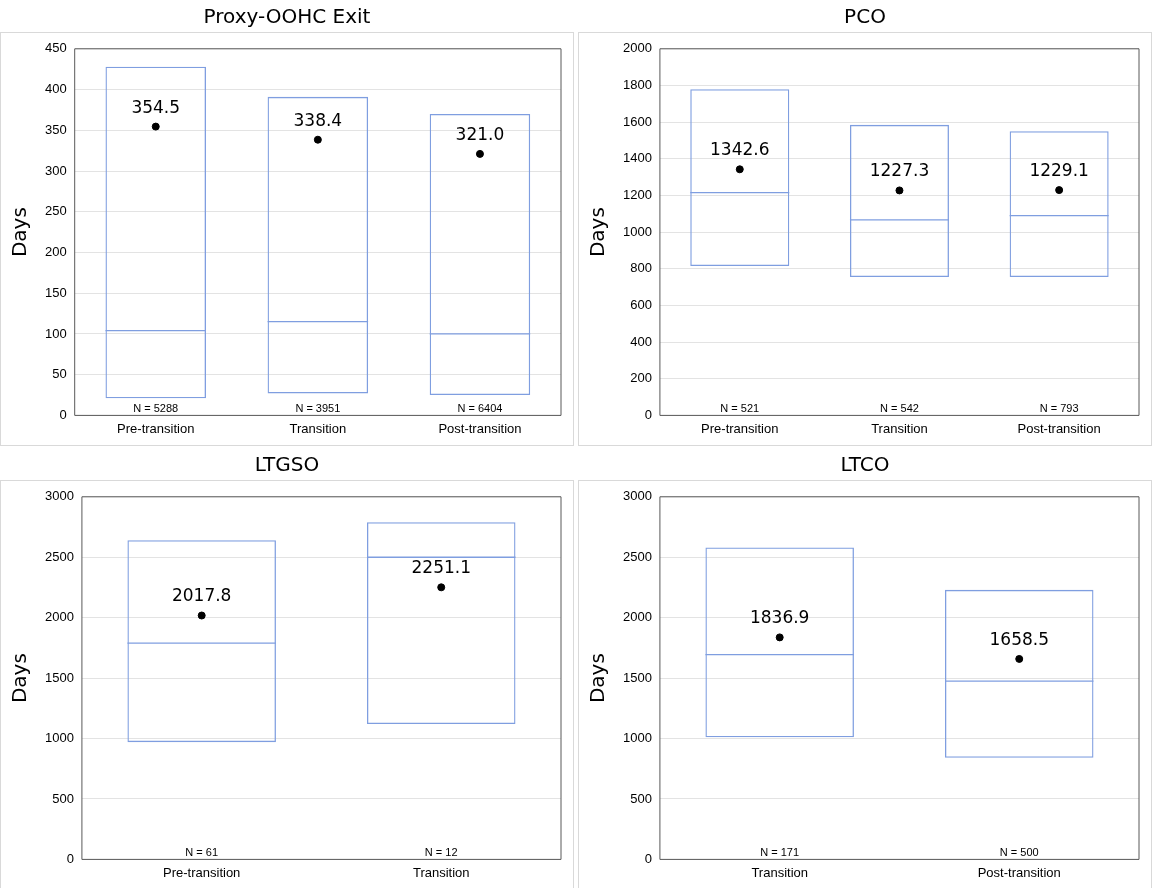  What do you see at coordinates (1059, 170) in the screenshot?
I see `data-label: 1229.1` at bounding box center [1059, 170].